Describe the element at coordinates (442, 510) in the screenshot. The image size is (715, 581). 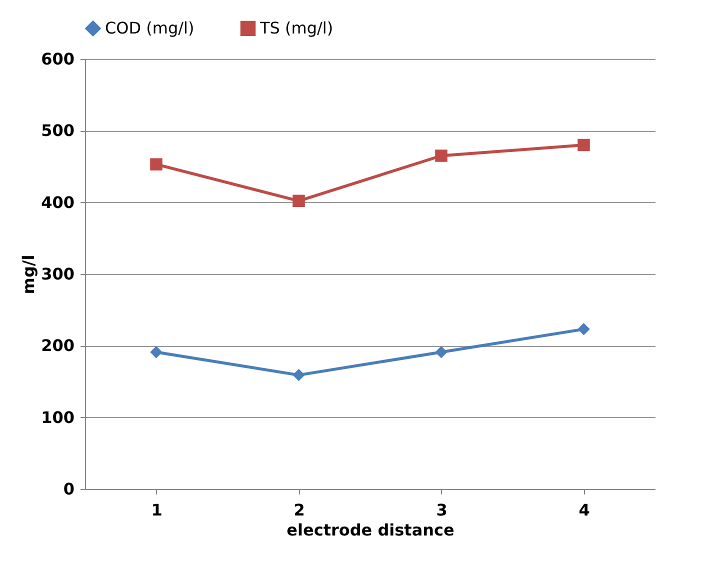
I see `x-tick-label: 3` at that location.